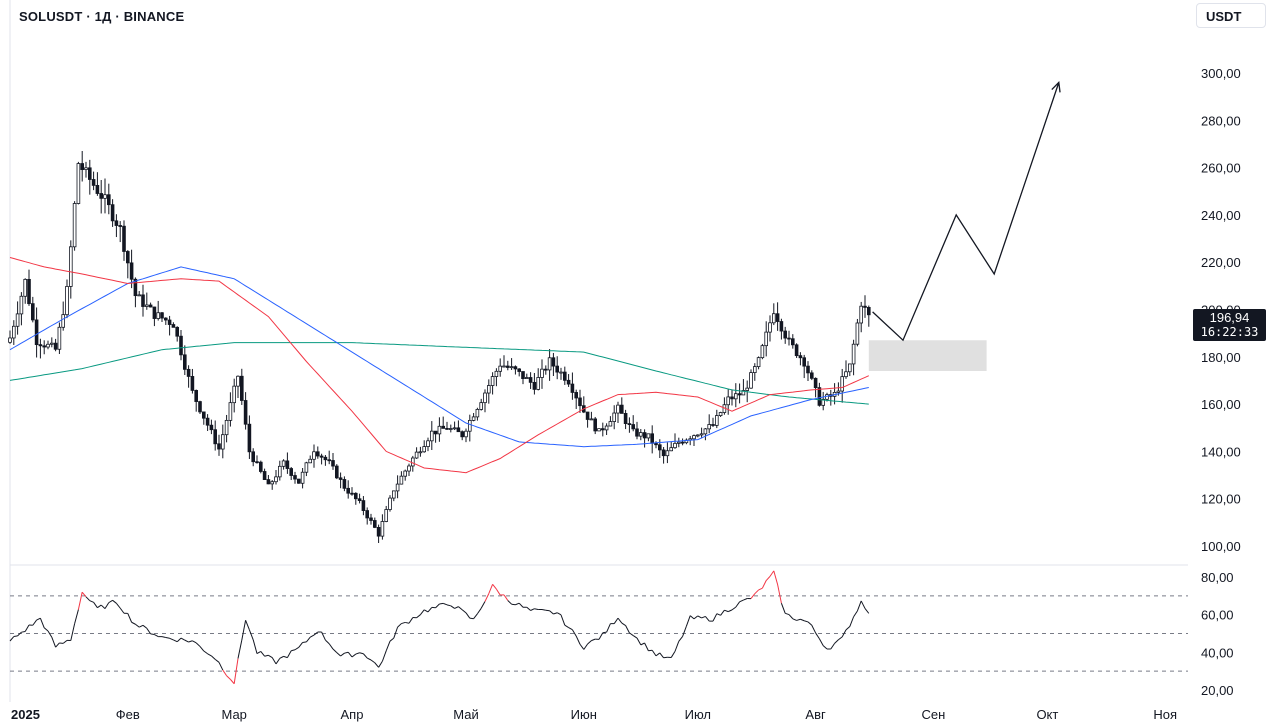 Image resolution: width=1280 pixels, height=728 pixels. What do you see at coordinates (594, 714) in the screenshot?
I see `time-axis: 2025 Фев Мар Апр Май Июн Июл Авг Сен Окт Ноя` at bounding box center [594, 714].